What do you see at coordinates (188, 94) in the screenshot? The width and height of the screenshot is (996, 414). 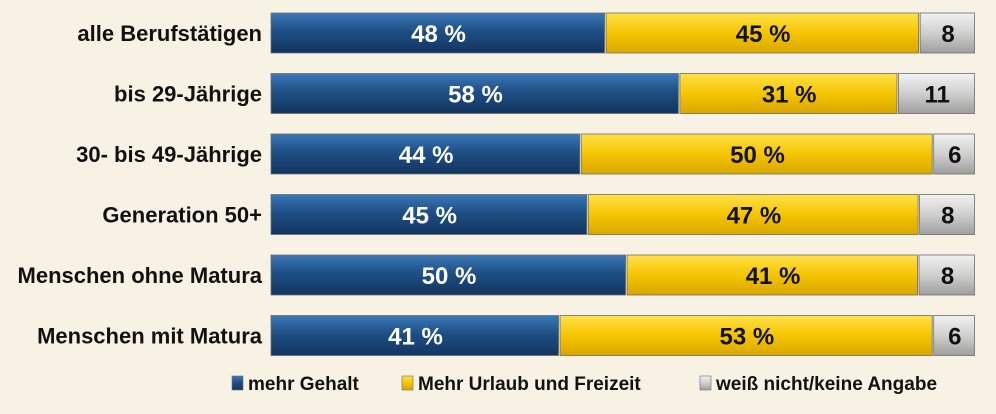 I see `category-label: bis 29-Jährige` at bounding box center [188, 94].